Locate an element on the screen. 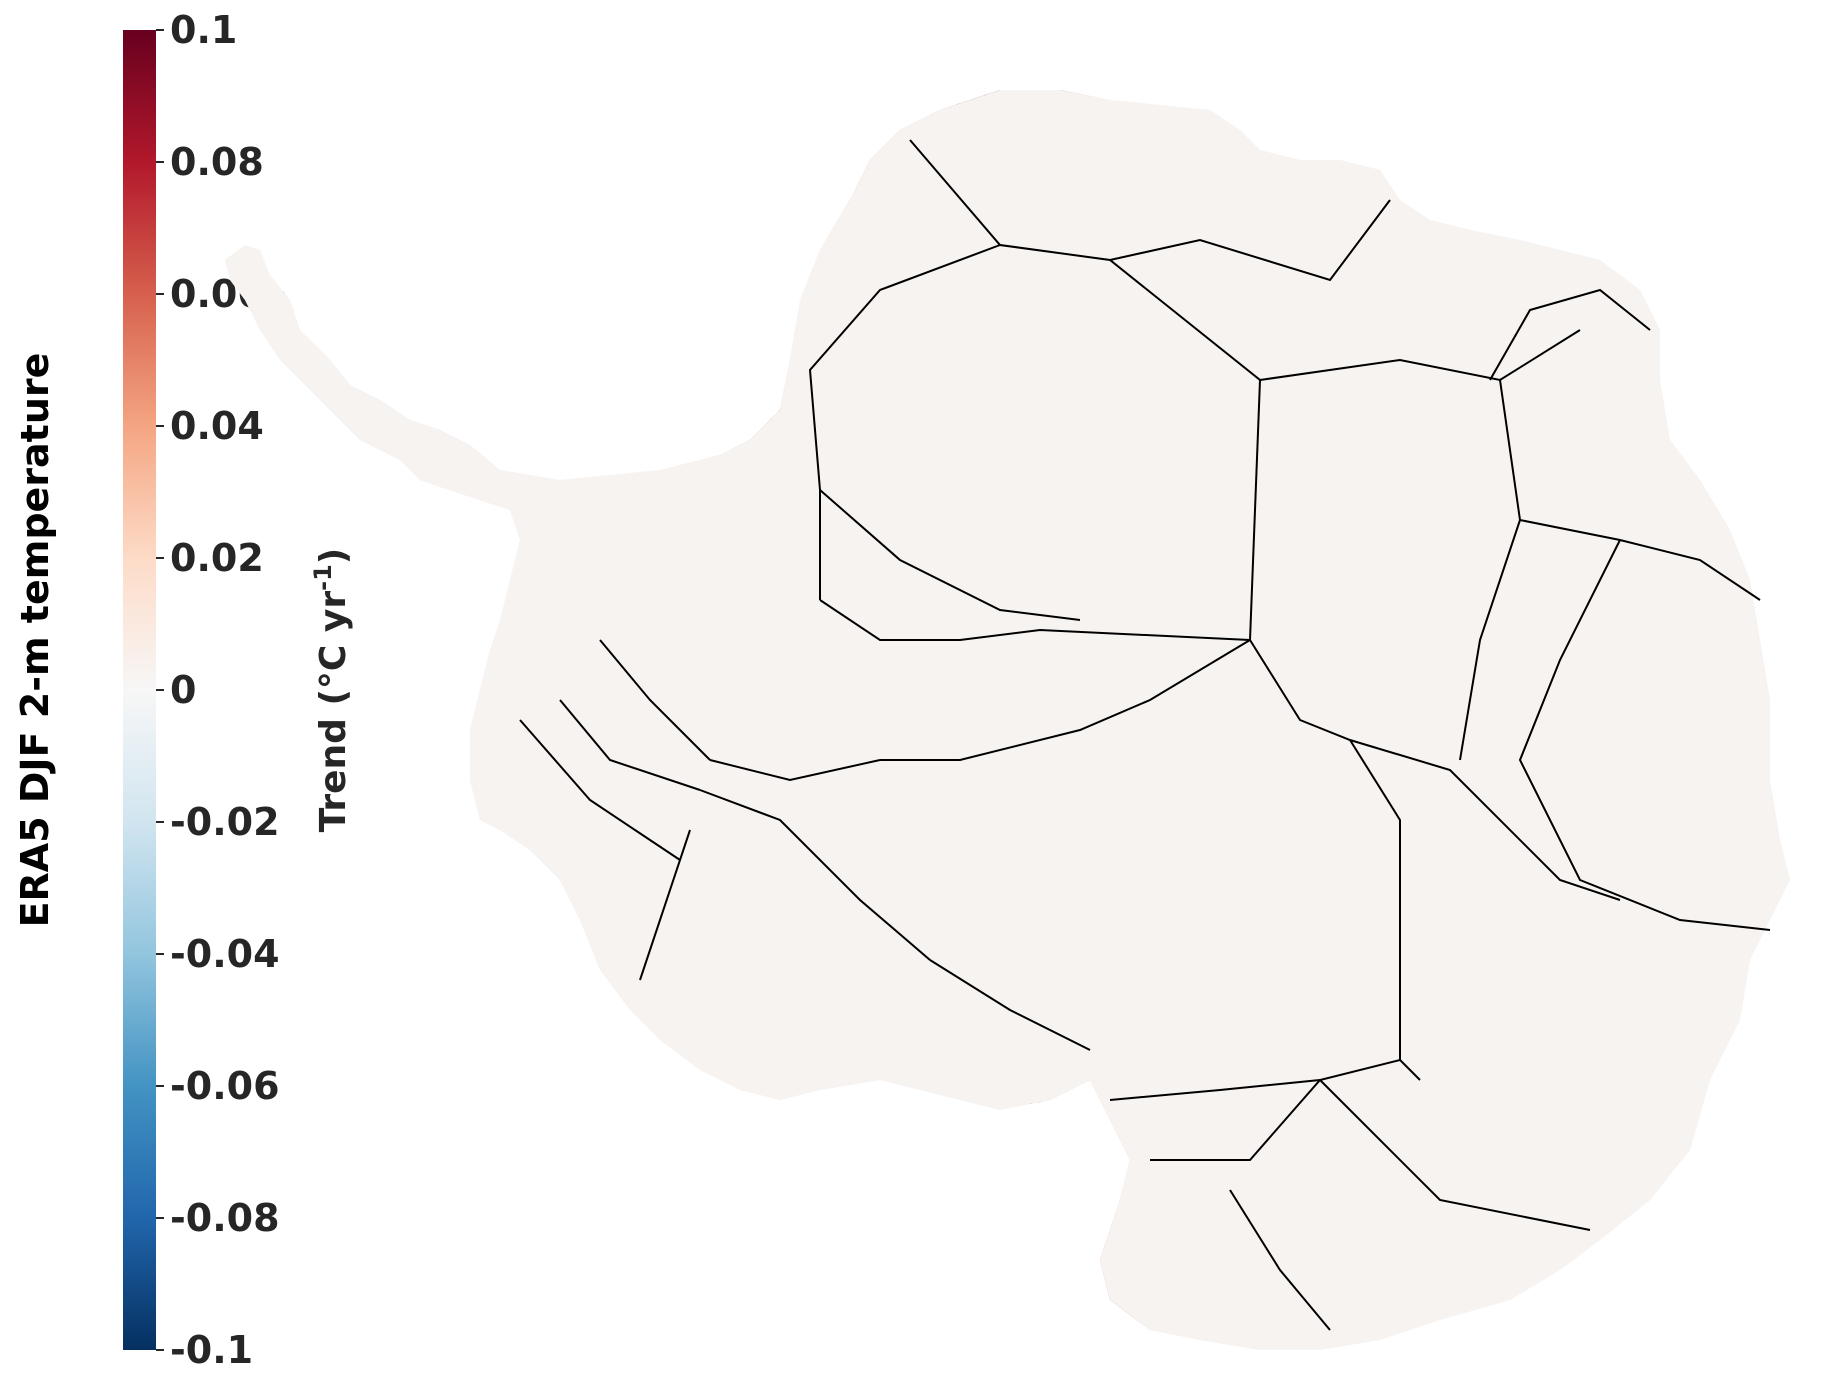  figure-title: ERA5 DJF 2-m temperature is located at coordinates (35, 640).